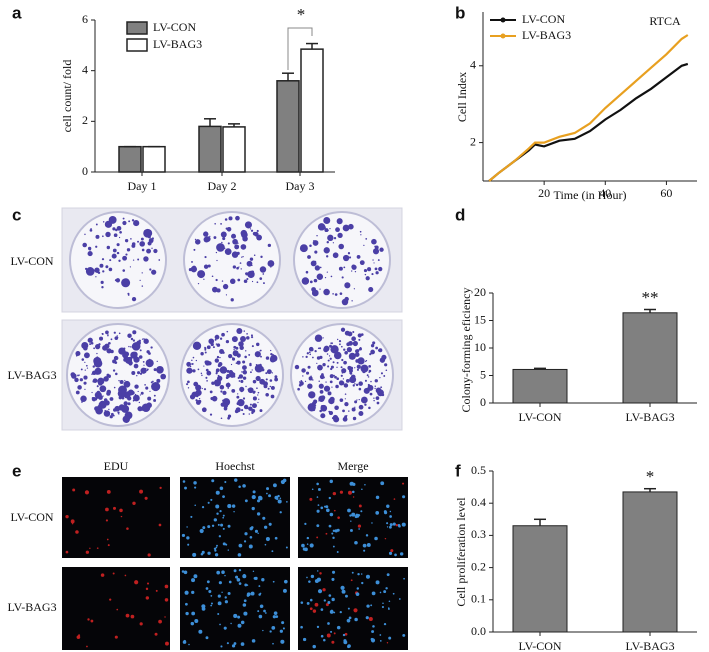 The width and height of the screenshot is (709, 652). I want to click on x-tick-label: LV-CON, so click(539, 645).